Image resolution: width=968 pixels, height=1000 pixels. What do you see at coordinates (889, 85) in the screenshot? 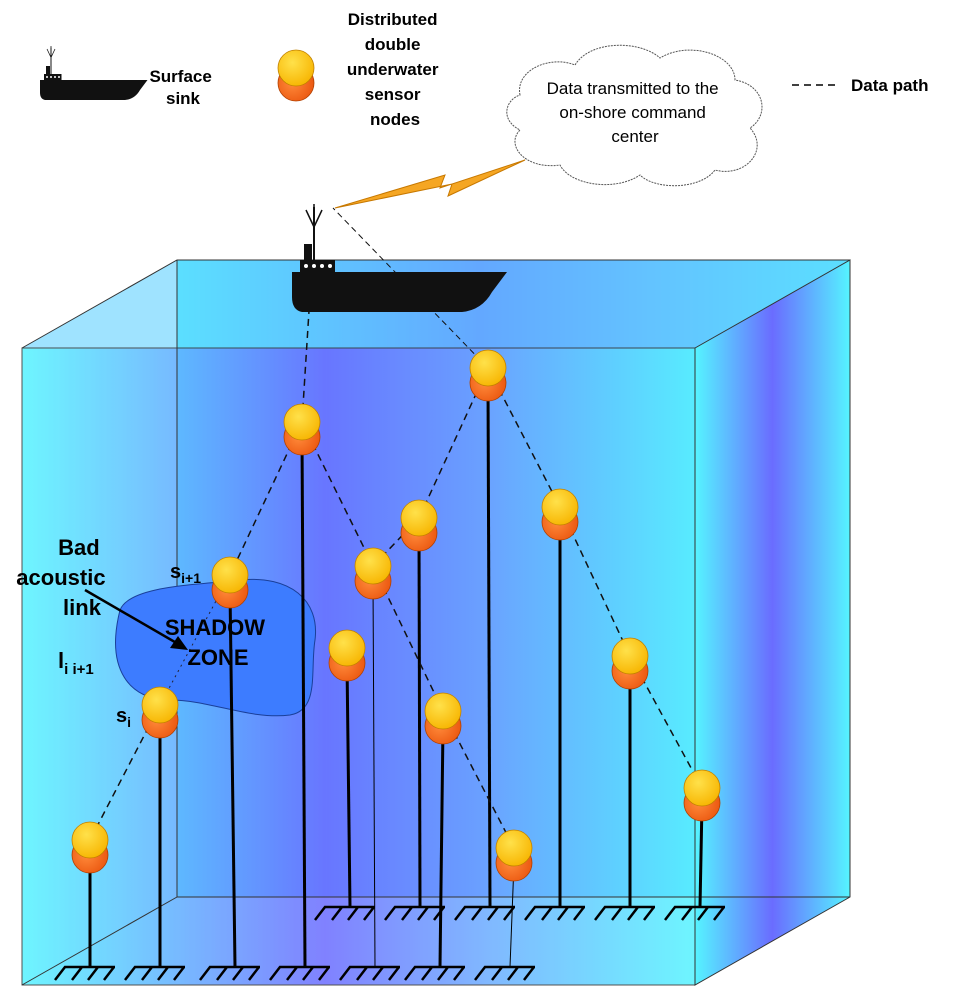
I see `legend-path: Data path` at bounding box center [889, 85].